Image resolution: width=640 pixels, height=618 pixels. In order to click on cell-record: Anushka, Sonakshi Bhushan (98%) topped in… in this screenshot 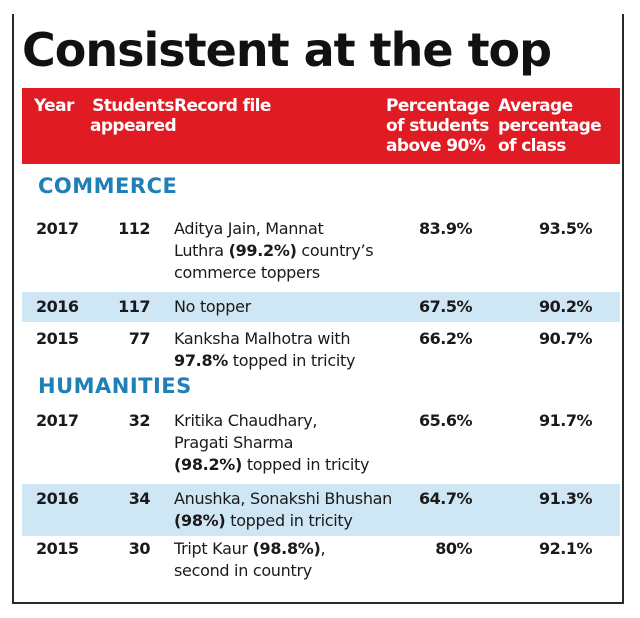, I will do `click(284, 510)`.